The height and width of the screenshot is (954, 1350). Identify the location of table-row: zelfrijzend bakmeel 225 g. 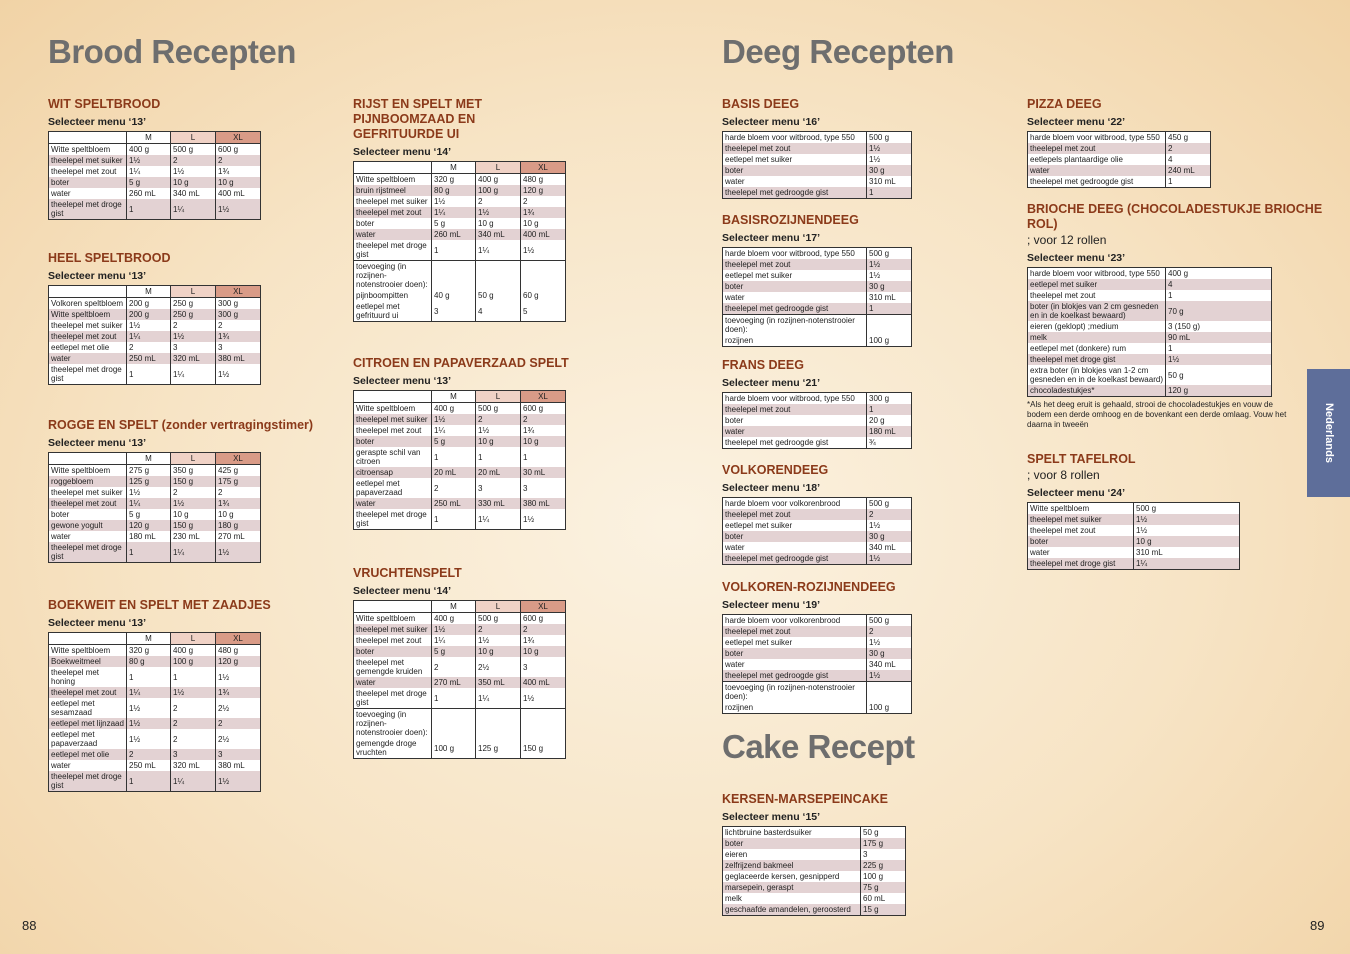
(814, 865).